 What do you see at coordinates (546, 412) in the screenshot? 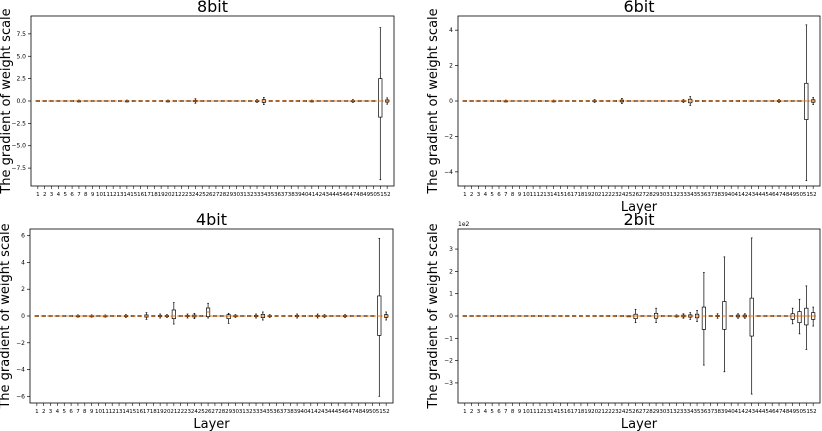
I see `x-tick-label: 13` at bounding box center [546, 412].